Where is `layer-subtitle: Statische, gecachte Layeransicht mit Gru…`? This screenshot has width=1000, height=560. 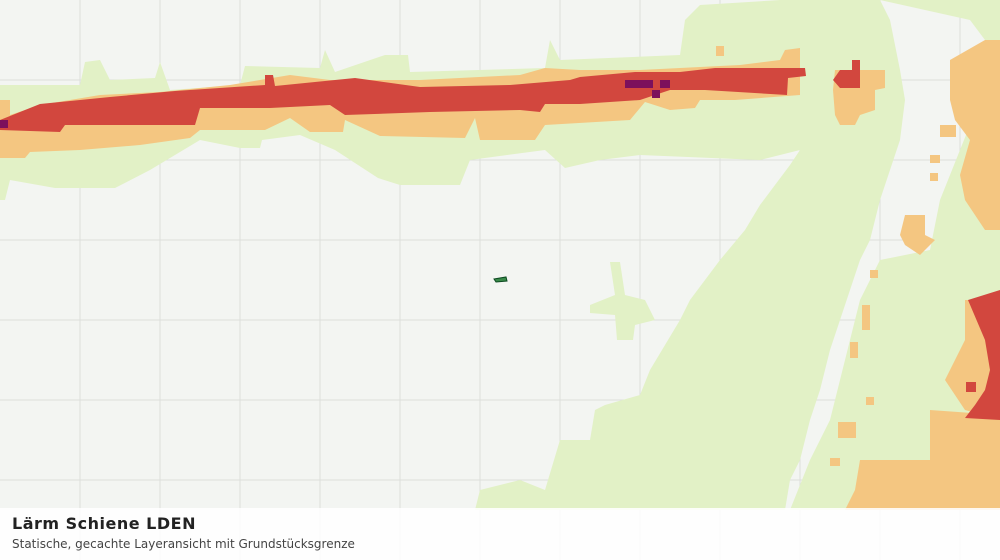
layer-subtitle: Statische, gecachte Layeransicht mit Gru… is located at coordinates (183, 544).